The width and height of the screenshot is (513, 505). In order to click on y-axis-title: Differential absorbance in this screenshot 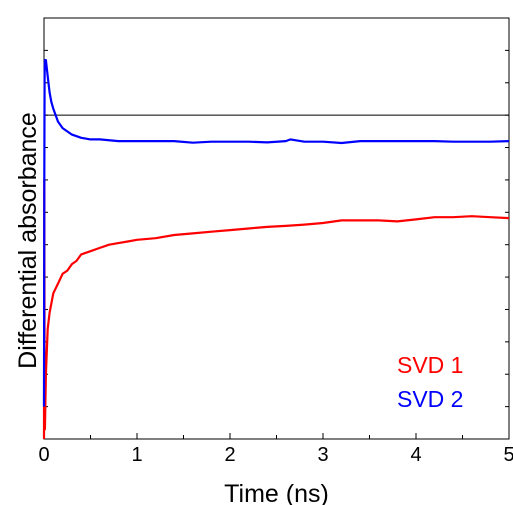, I will do `click(28, 240)`.